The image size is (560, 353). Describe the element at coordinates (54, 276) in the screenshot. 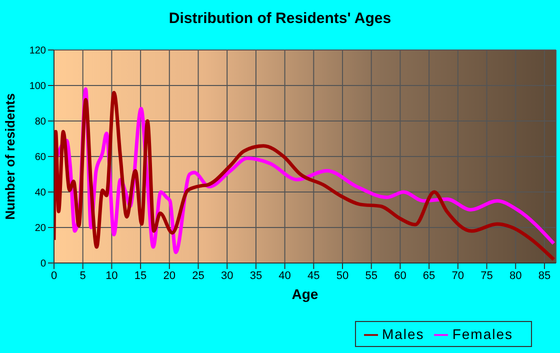

I see `x-tick-label: 0` at that location.